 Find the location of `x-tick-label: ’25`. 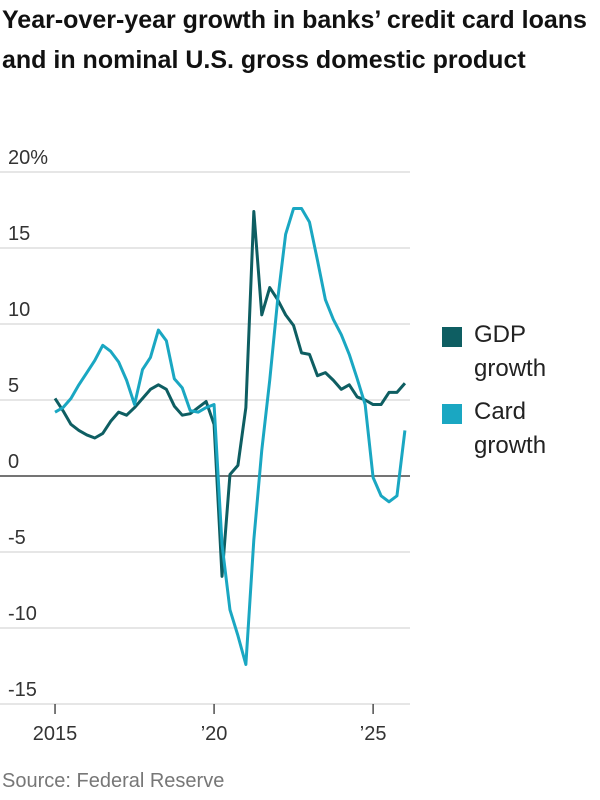

x-tick-label: ’25 is located at coordinates (373, 734).